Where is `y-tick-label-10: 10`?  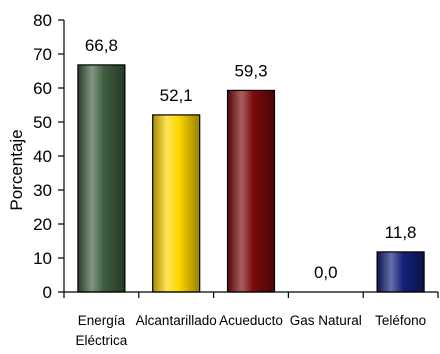
y-tick-label-10: 10 is located at coordinates (42, 258).